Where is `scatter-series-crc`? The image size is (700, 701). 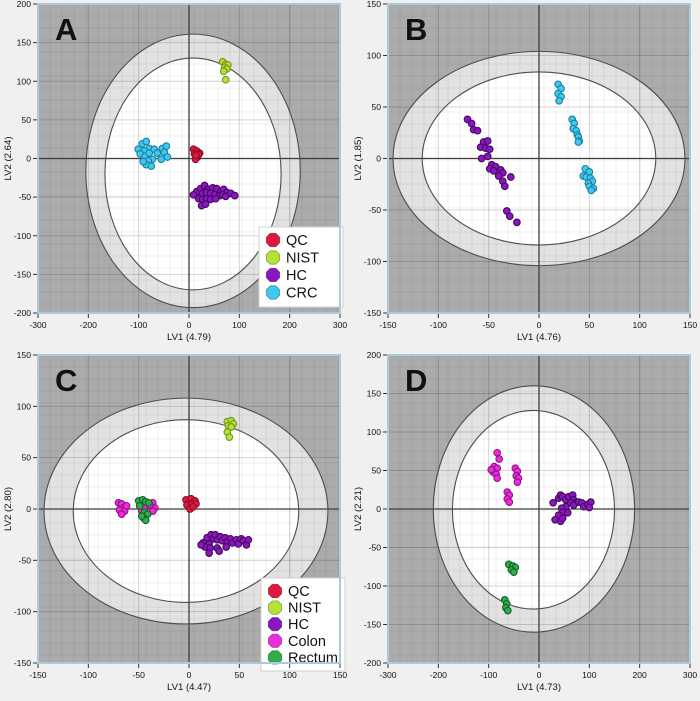 scatter-series-crc is located at coordinates (576, 137).